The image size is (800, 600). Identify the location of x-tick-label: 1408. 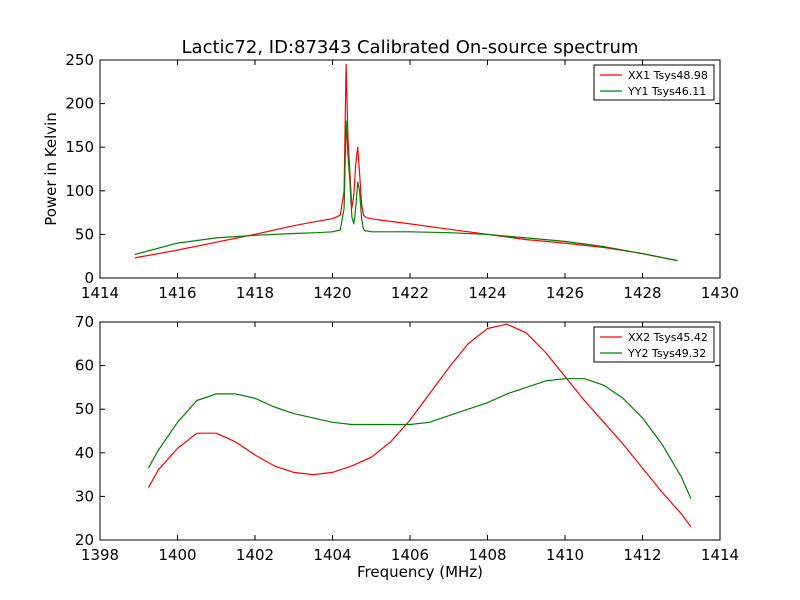
(487, 555).